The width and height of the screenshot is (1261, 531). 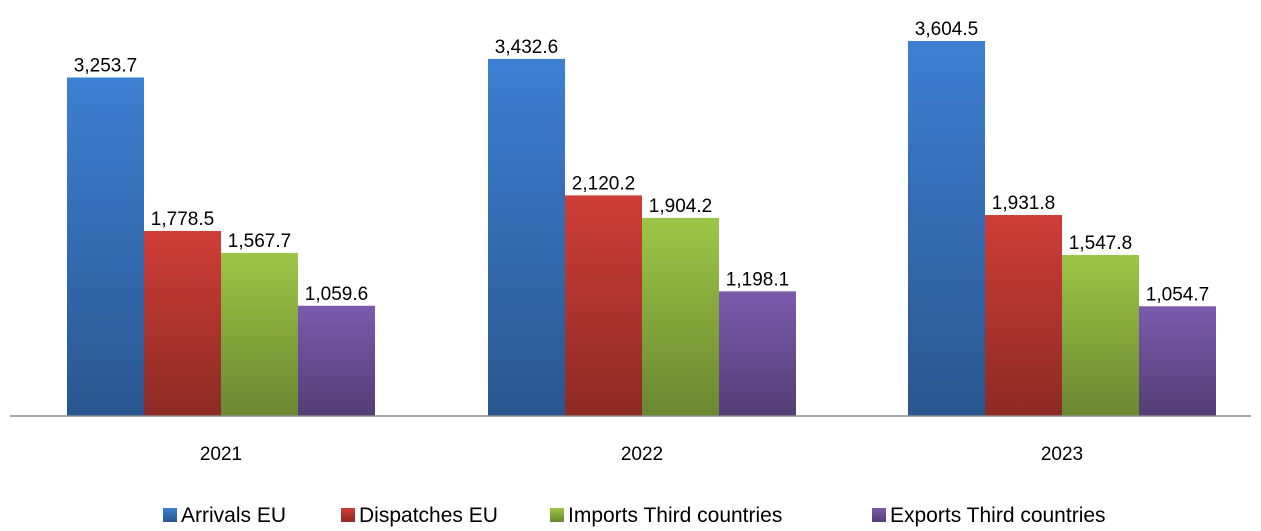 What do you see at coordinates (1177, 361) in the screenshot?
I see `bar-exports-third-countries-2023` at bounding box center [1177, 361].